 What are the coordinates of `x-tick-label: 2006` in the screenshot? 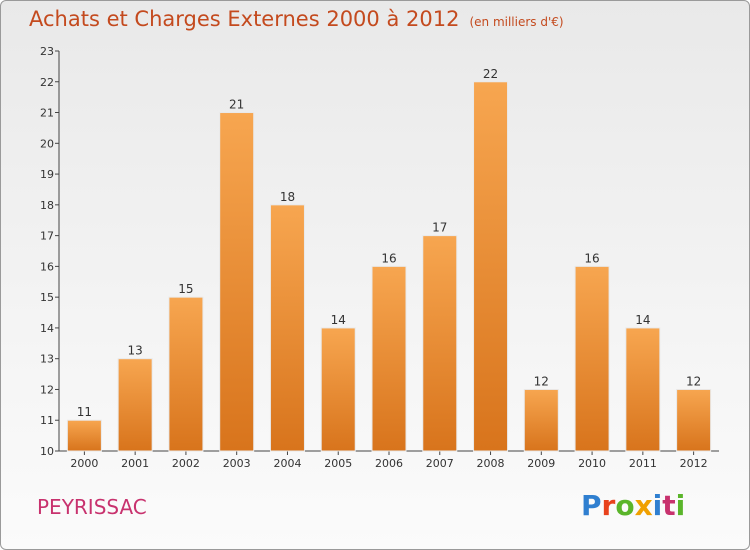 It's located at (389, 463).